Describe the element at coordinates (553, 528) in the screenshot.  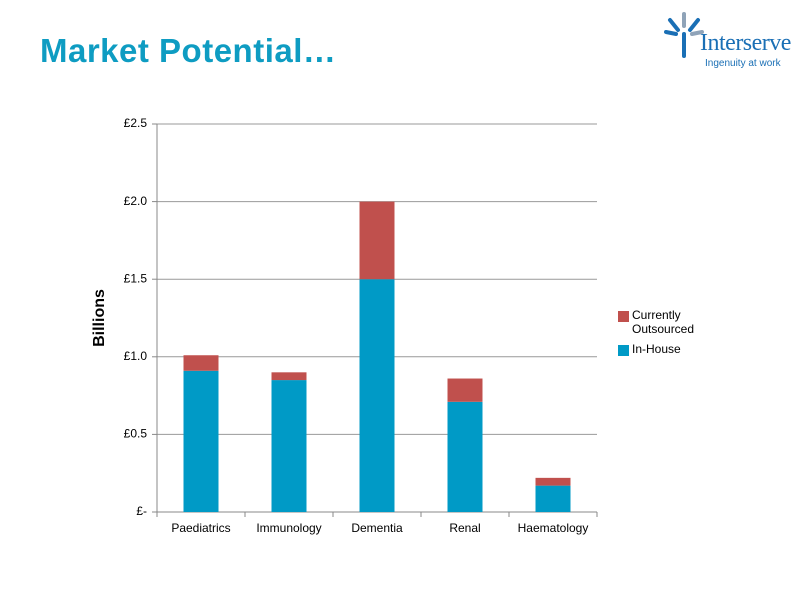
I see `x-tick-label: Haematology` at that location.